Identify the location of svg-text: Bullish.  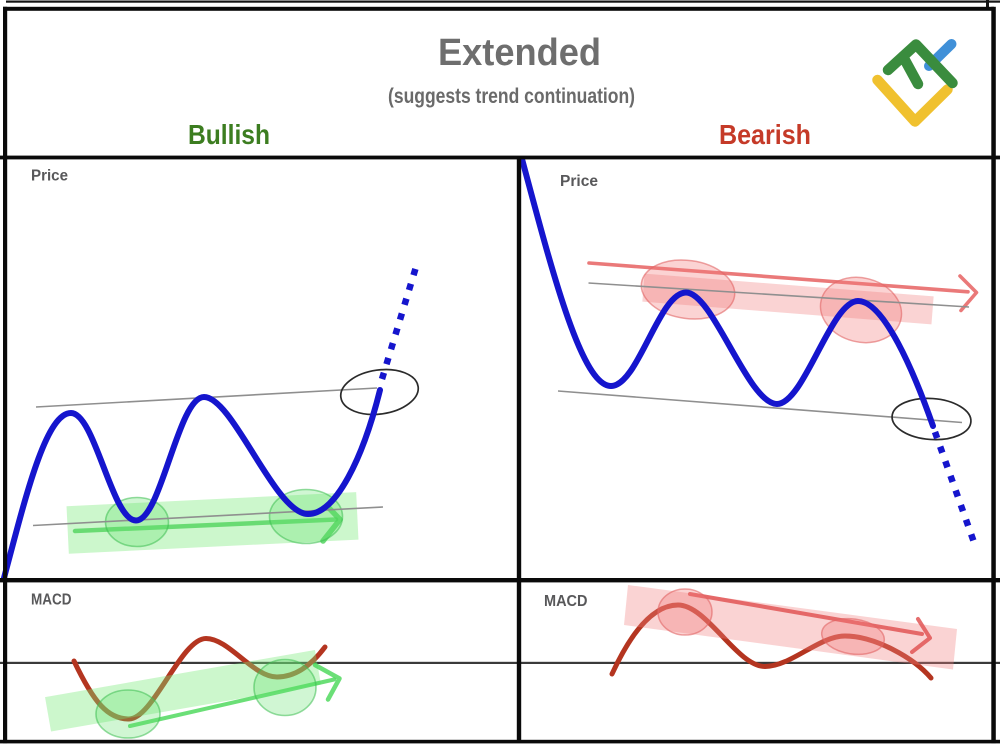
(229, 134).